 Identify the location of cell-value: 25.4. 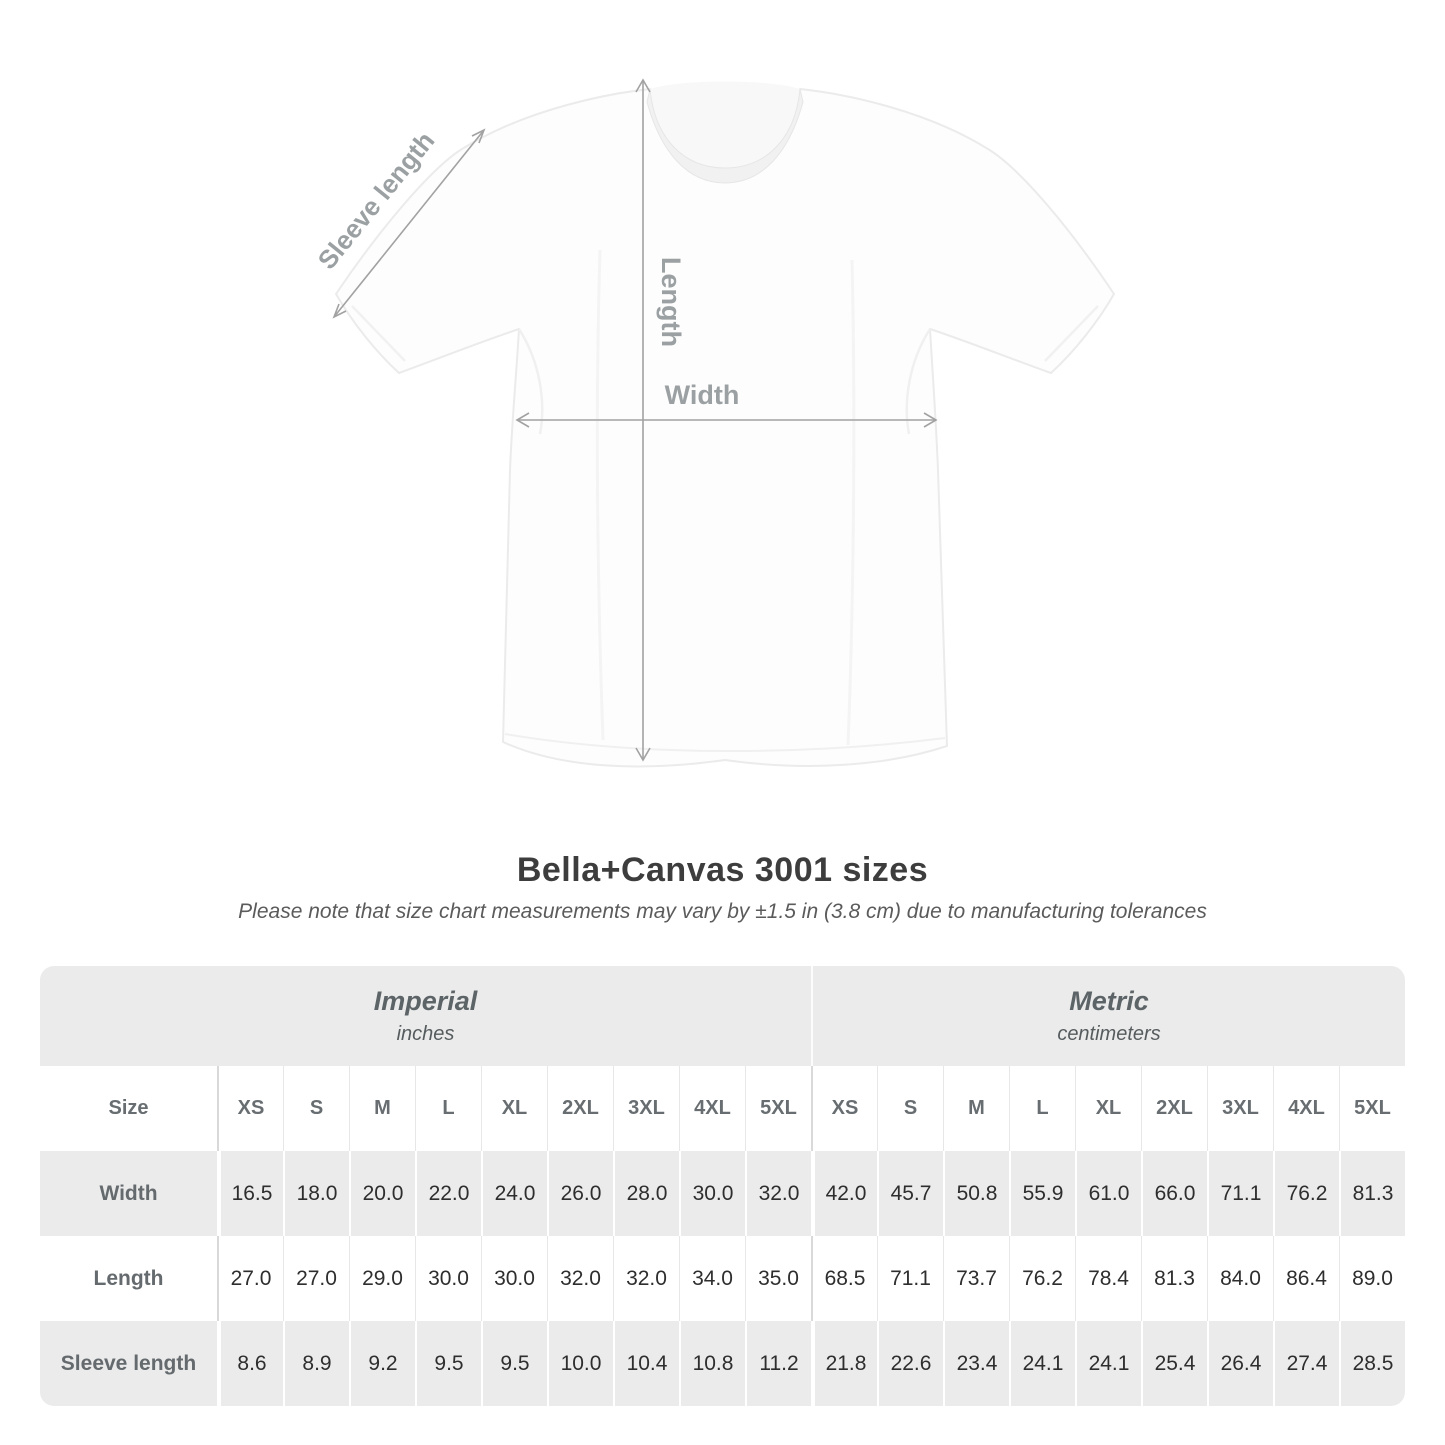
(1174, 1363).